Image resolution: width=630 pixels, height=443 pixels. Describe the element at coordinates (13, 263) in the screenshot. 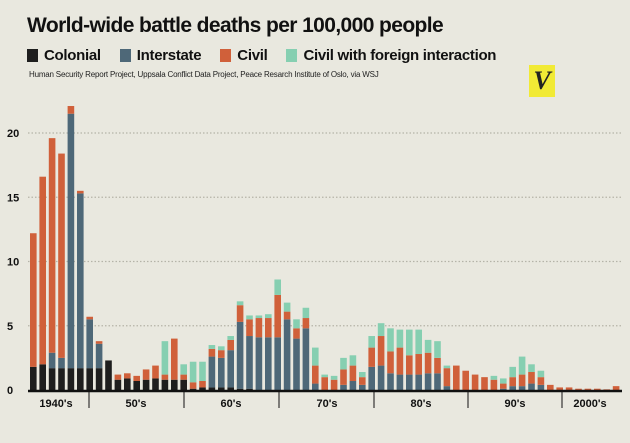

I see `y-tick-label: 10` at that location.